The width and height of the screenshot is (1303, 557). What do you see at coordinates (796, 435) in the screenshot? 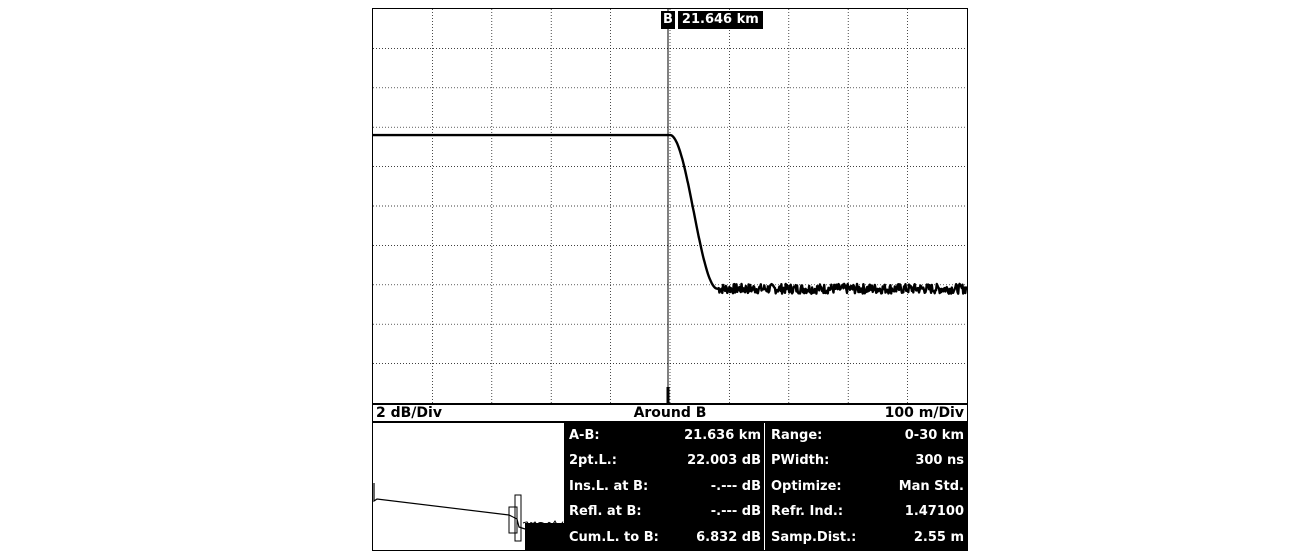
I see `setting-label: Range:` at bounding box center [796, 435].